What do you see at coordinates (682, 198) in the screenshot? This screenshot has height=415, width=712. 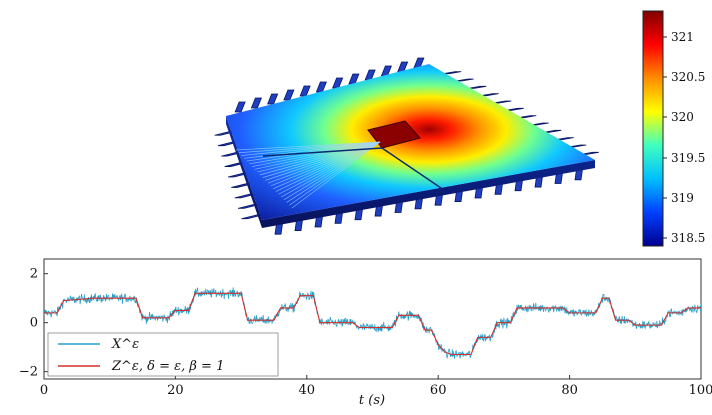 I see `colorbar-tick-label: 319` at bounding box center [682, 198].